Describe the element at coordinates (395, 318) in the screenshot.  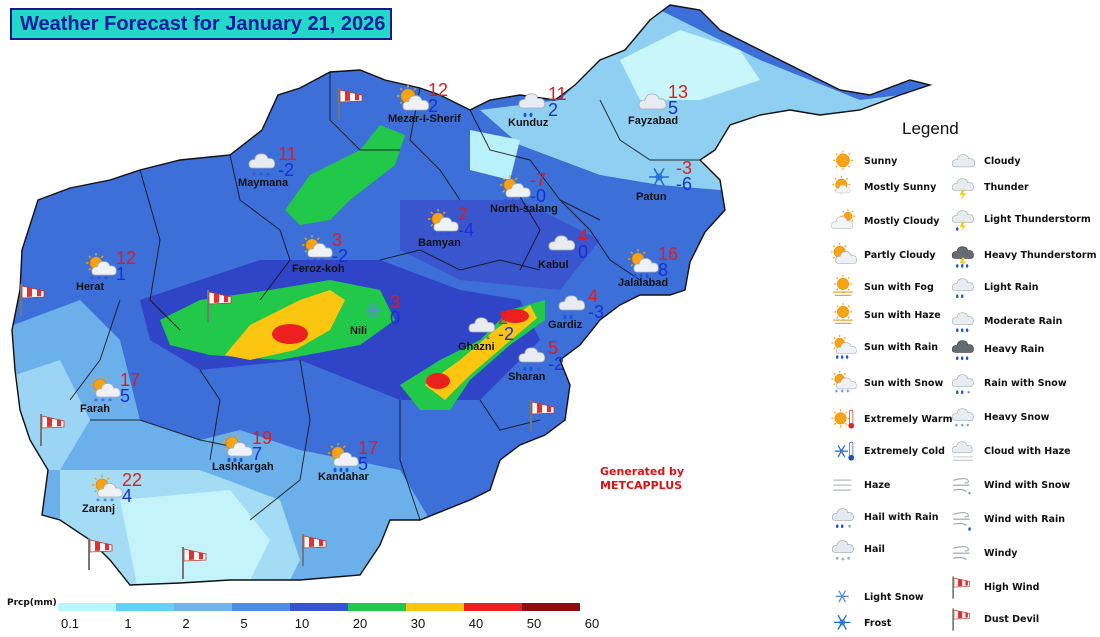
I see `min-temperature: 0` at that location.